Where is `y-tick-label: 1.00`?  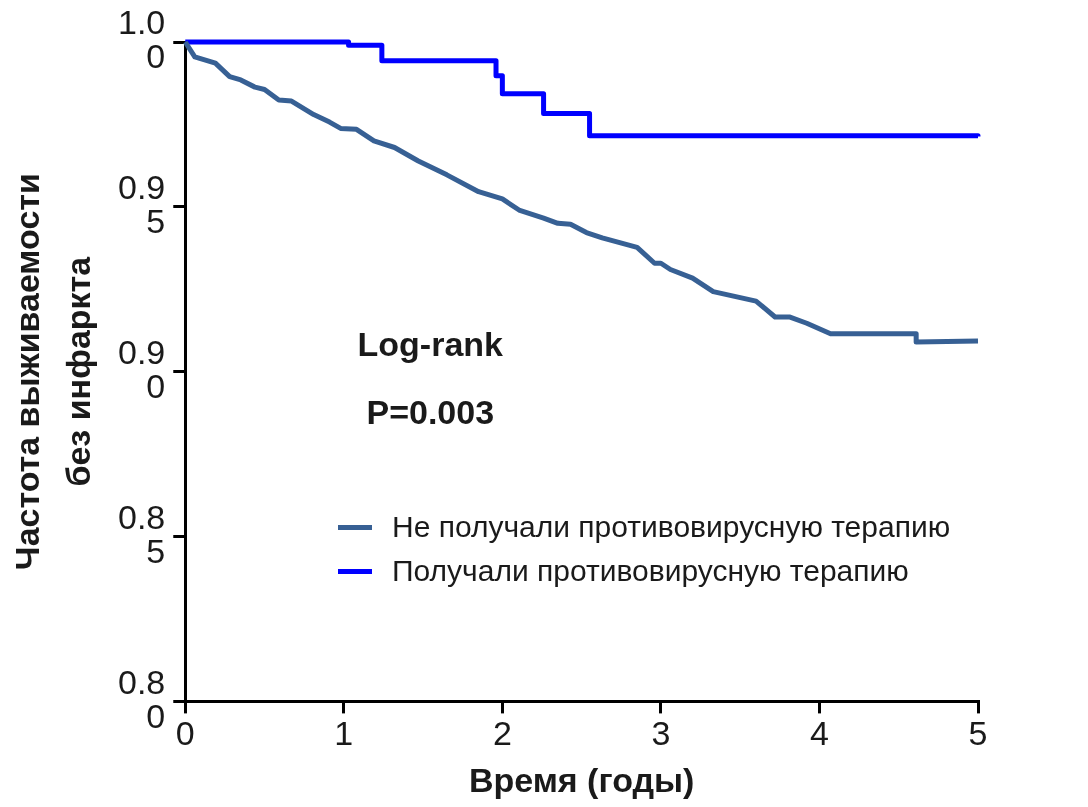 y-tick-label: 1.00 is located at coordinates (142, 39).